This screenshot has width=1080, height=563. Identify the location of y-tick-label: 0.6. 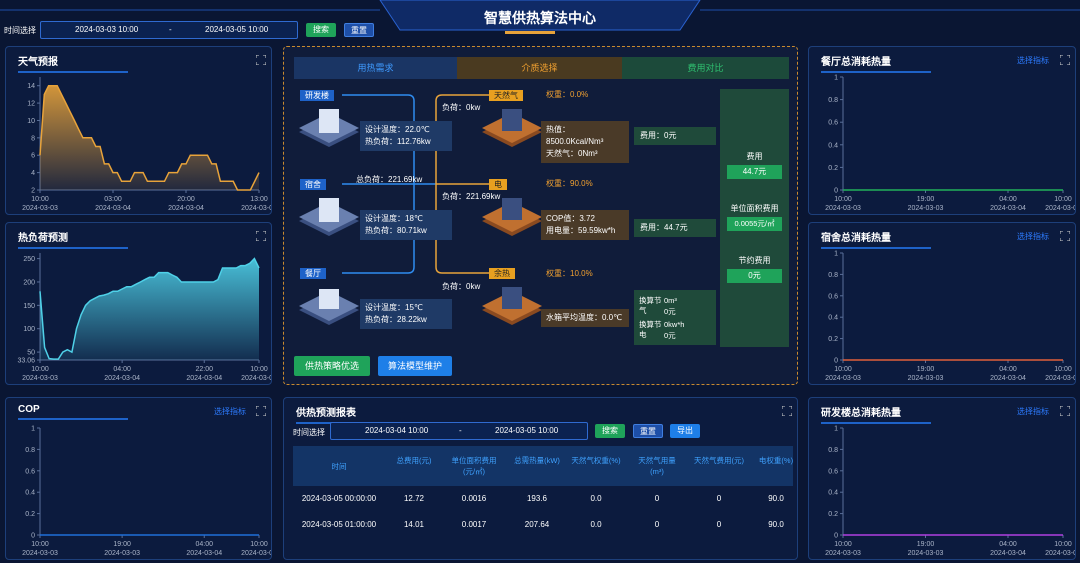
(30, 471).